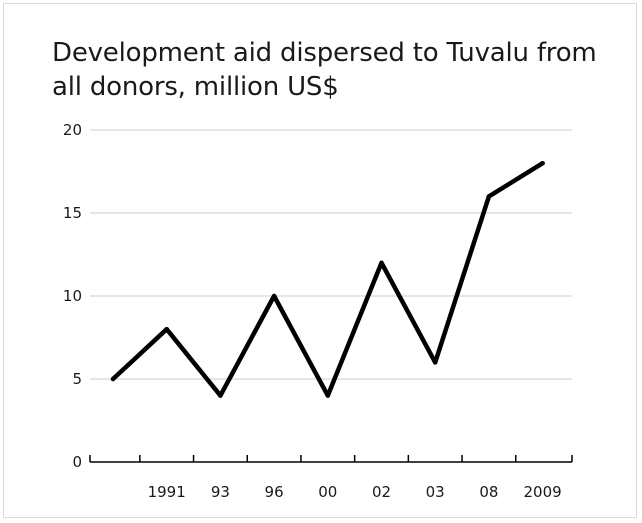 The image size is (642, 523). What do you see at coordinates (72, 213) in the screenshot?
I see `y-tick-label: 15` at bounding box center [72, 213].